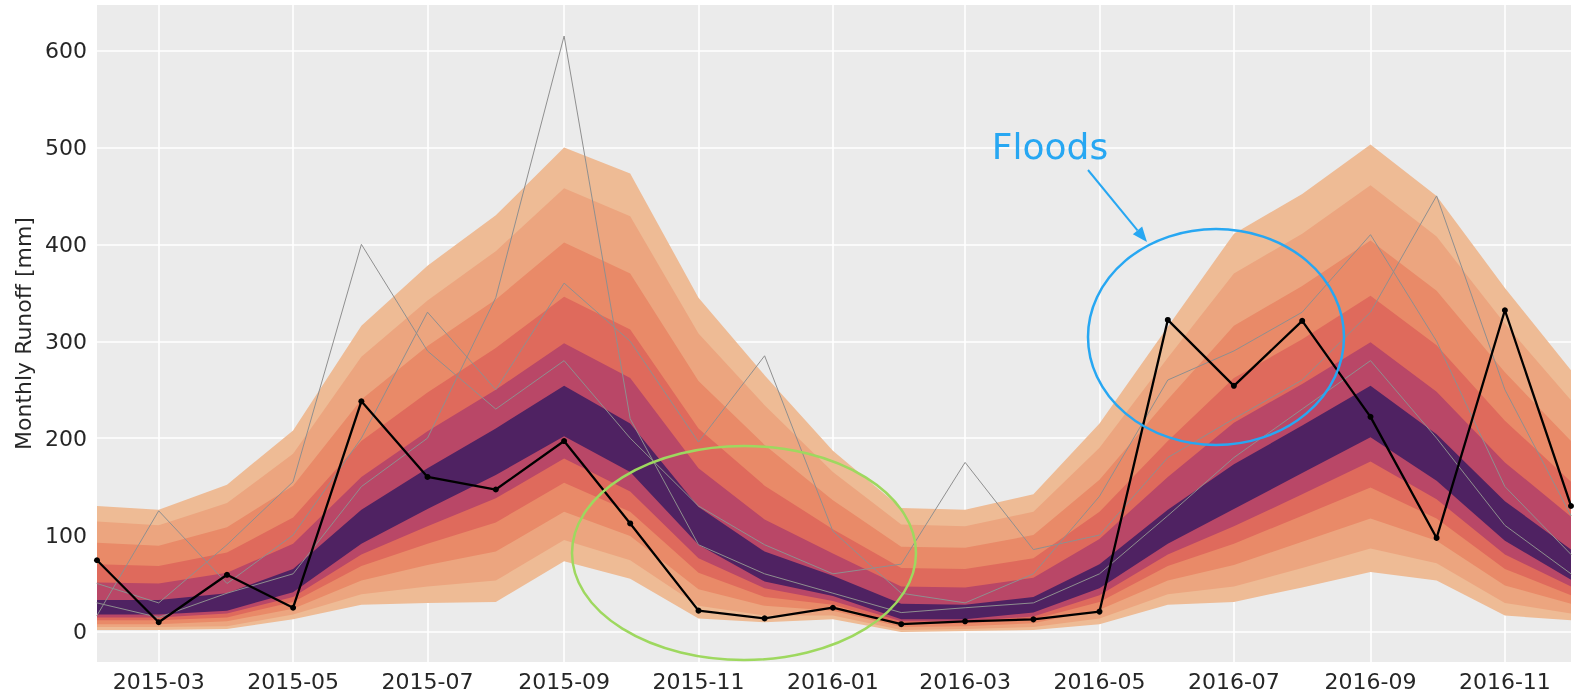  Describe the element at coordinates (80, 632) in the screenshot. I see `y-tick-label: 0` at that location.